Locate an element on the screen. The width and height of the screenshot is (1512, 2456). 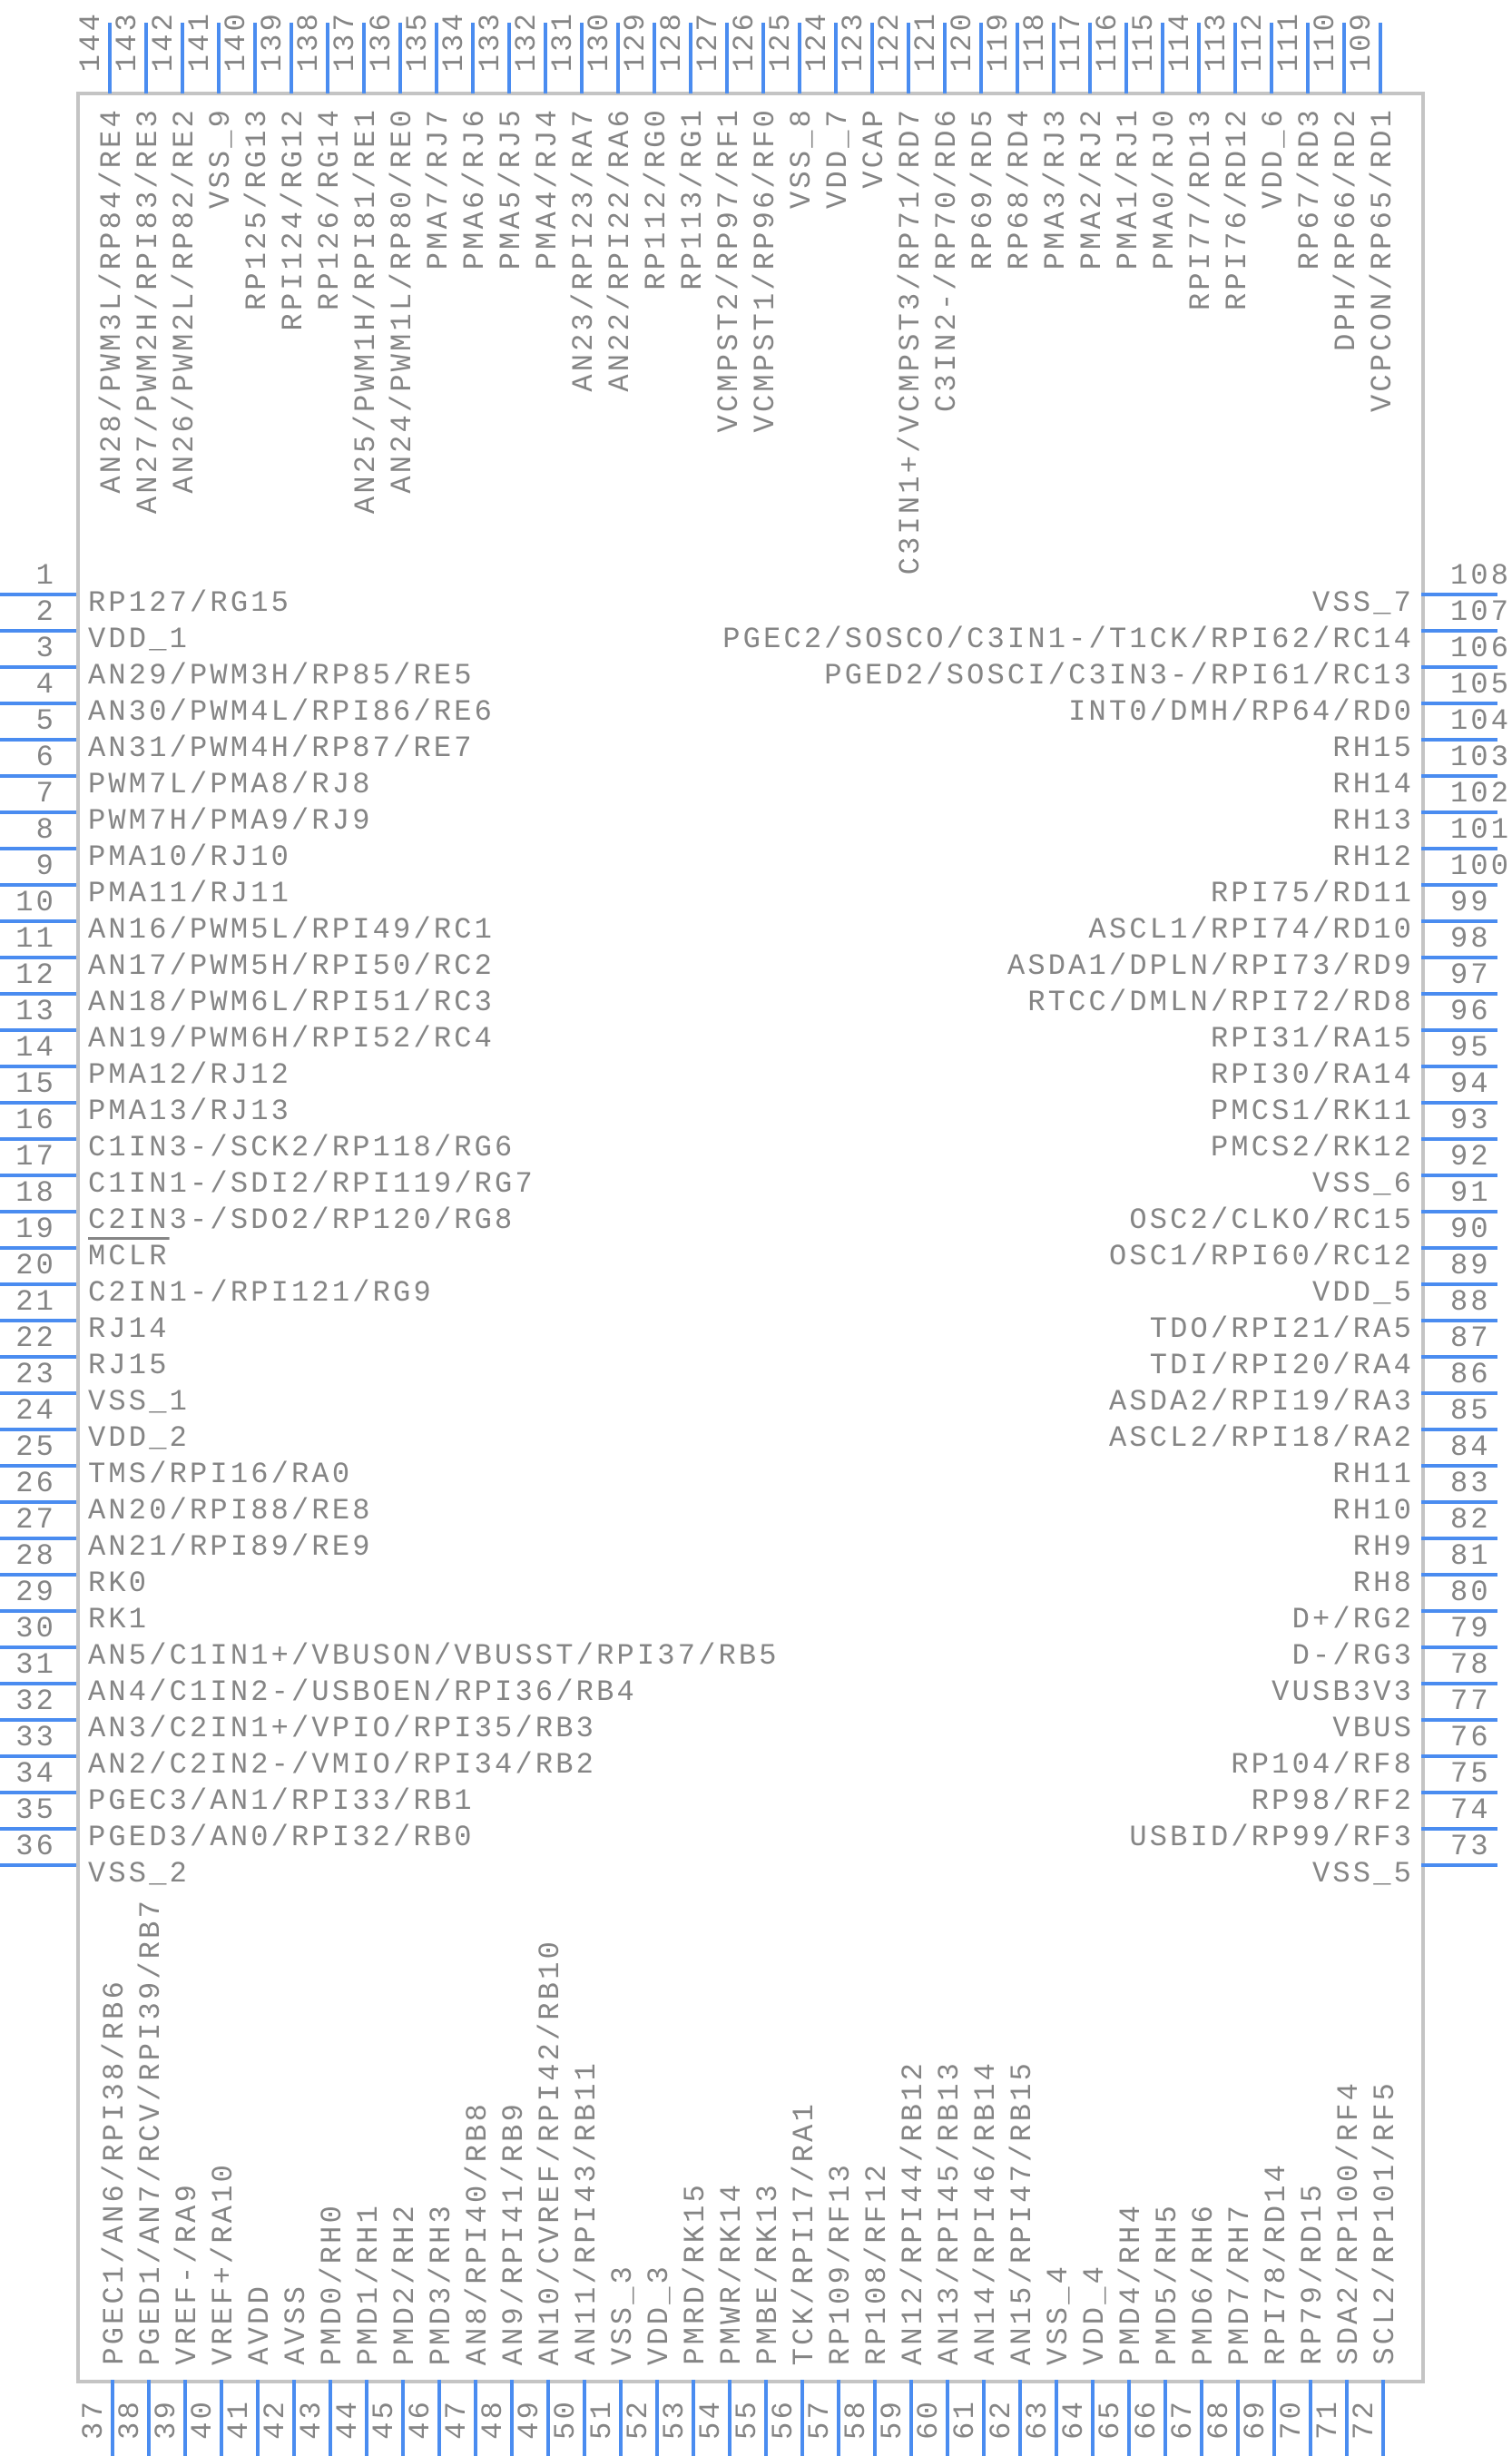
pin-label: PMCS1/RK11 is located at coordinates (1312, 1111).